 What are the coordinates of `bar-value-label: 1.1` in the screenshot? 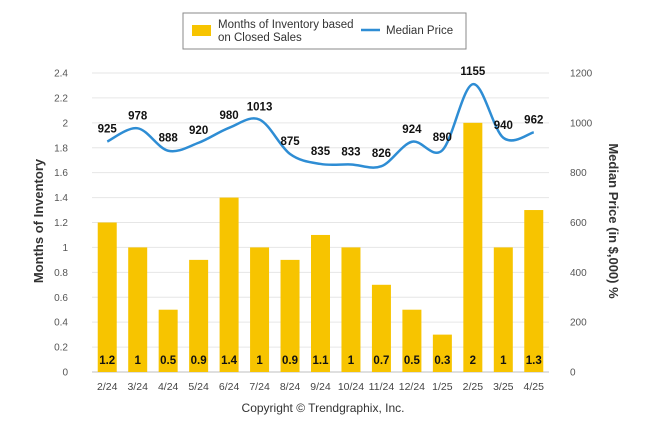 It's located at (321, 361).